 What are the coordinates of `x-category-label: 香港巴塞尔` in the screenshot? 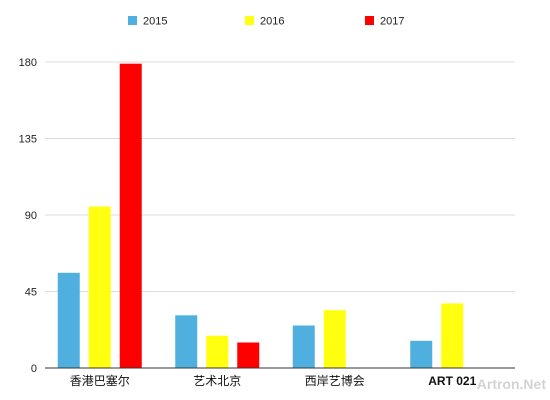 It's located at (100, 380).